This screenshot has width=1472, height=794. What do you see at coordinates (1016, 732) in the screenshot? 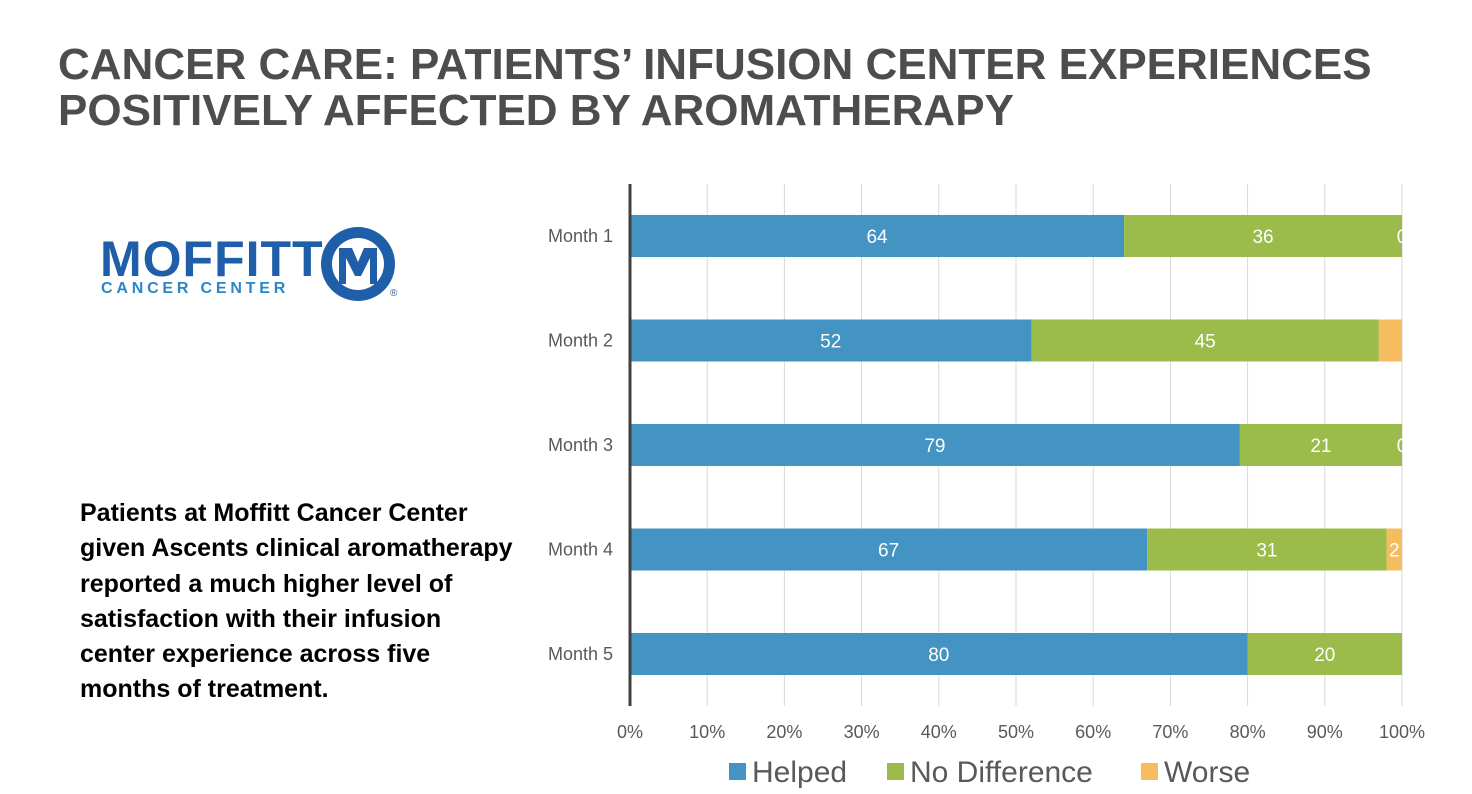
I see `x-tick-label: 50%` at bounding box center [1016, 732].